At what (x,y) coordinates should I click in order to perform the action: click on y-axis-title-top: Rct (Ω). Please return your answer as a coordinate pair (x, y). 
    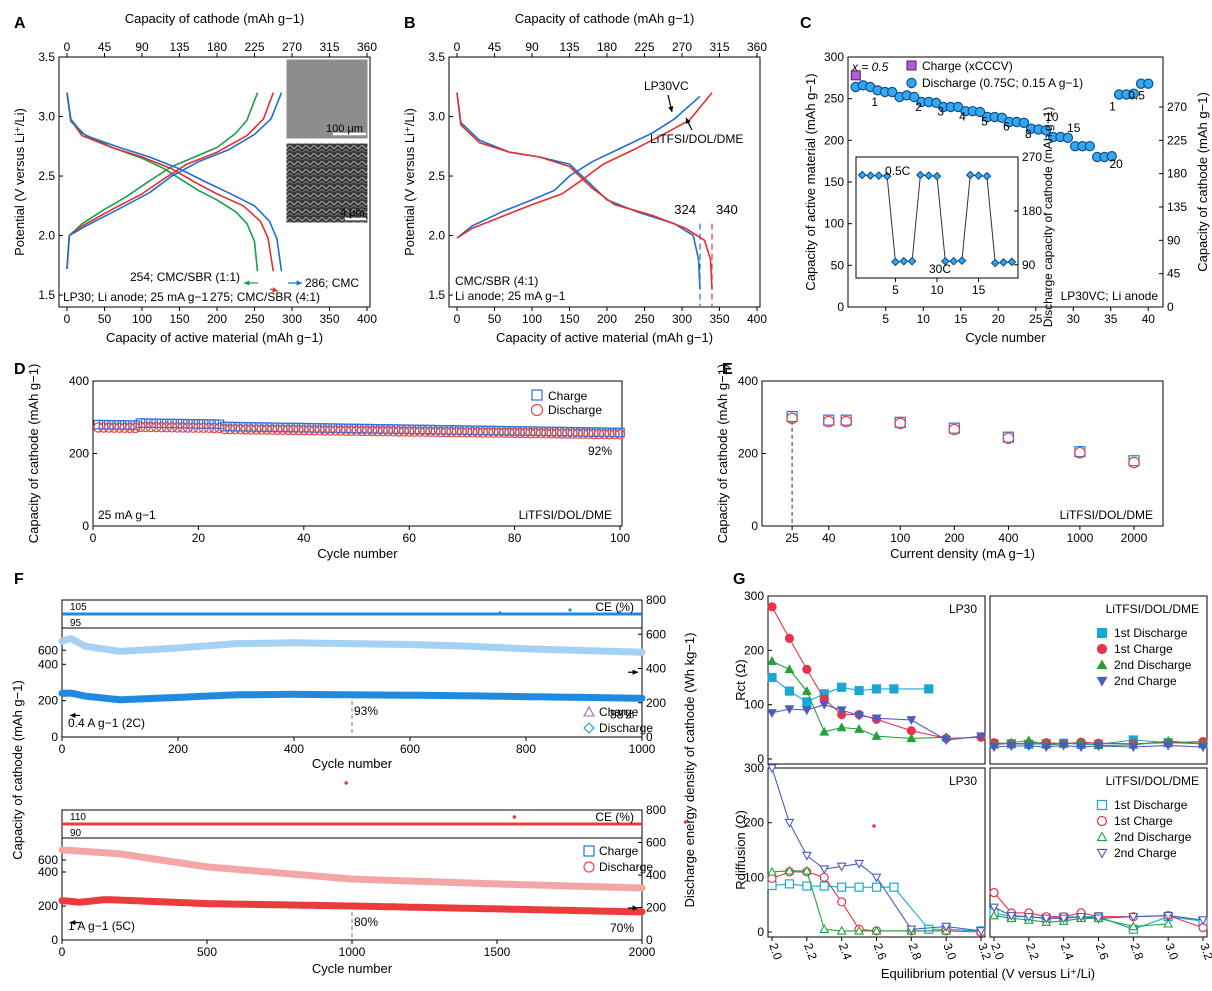
    Looking at the image, I should click on (740, 680).